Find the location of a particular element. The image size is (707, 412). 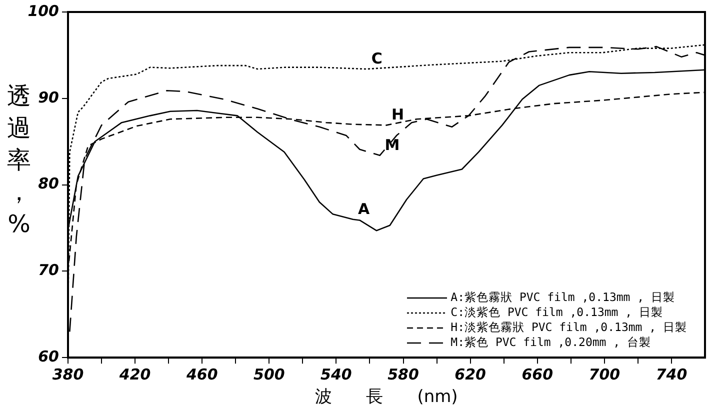

x-axis-title: 波 長 (nm) is located at coordinates (386, 397).